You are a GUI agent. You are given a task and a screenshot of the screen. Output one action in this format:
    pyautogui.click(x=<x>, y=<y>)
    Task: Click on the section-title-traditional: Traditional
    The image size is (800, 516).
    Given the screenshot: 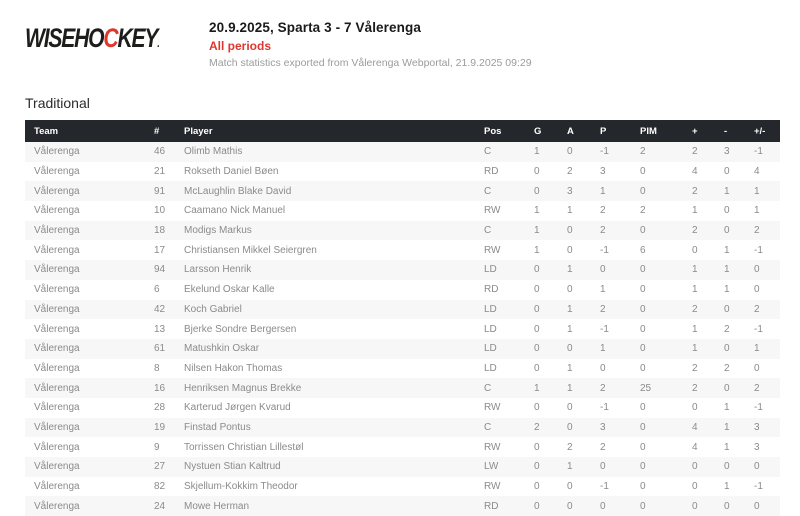 What is the action you would take?
    pyautogui.click(x=57, y=103)
    